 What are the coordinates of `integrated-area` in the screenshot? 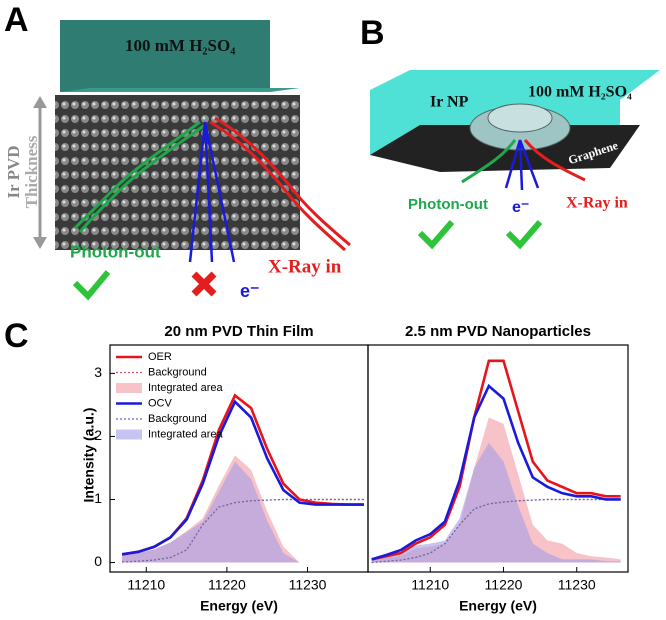 It's located at (243, 512).